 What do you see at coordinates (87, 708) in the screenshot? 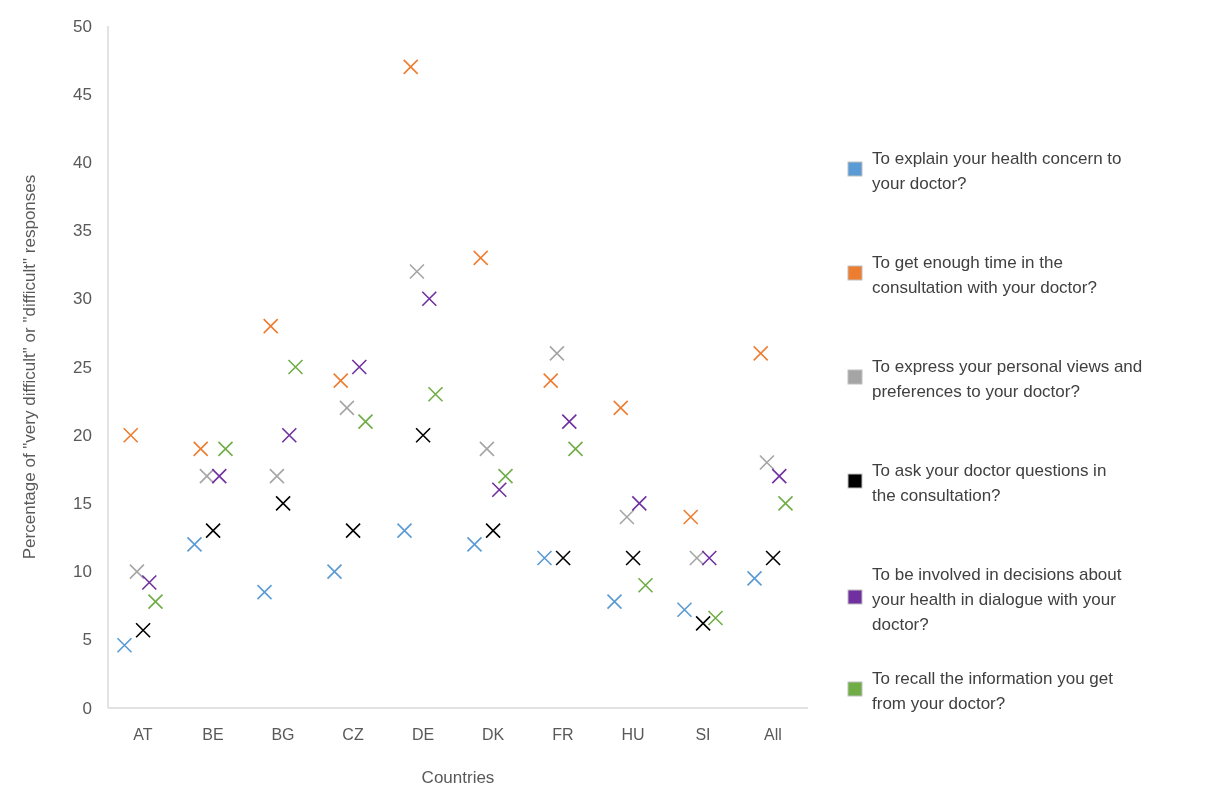
I see `y-tick-label: 0` at bounding box center [87, 708].